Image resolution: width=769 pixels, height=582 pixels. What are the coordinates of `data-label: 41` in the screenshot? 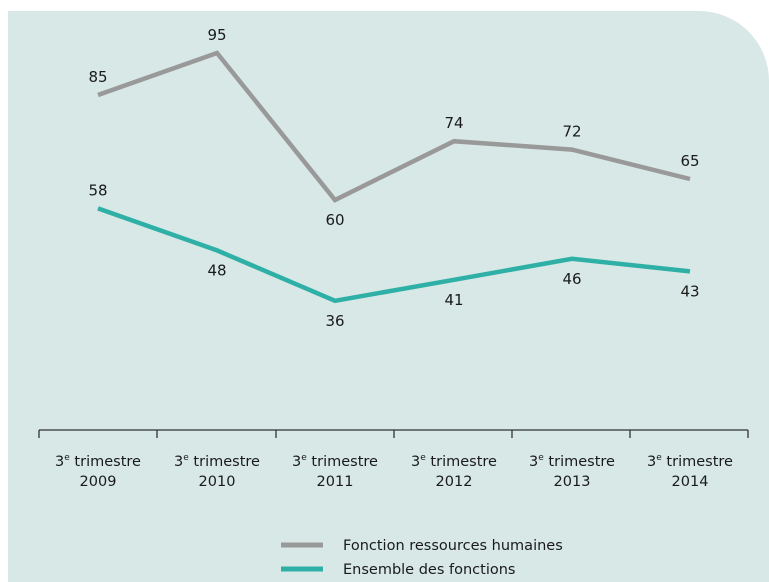 It's located at (453, 300).